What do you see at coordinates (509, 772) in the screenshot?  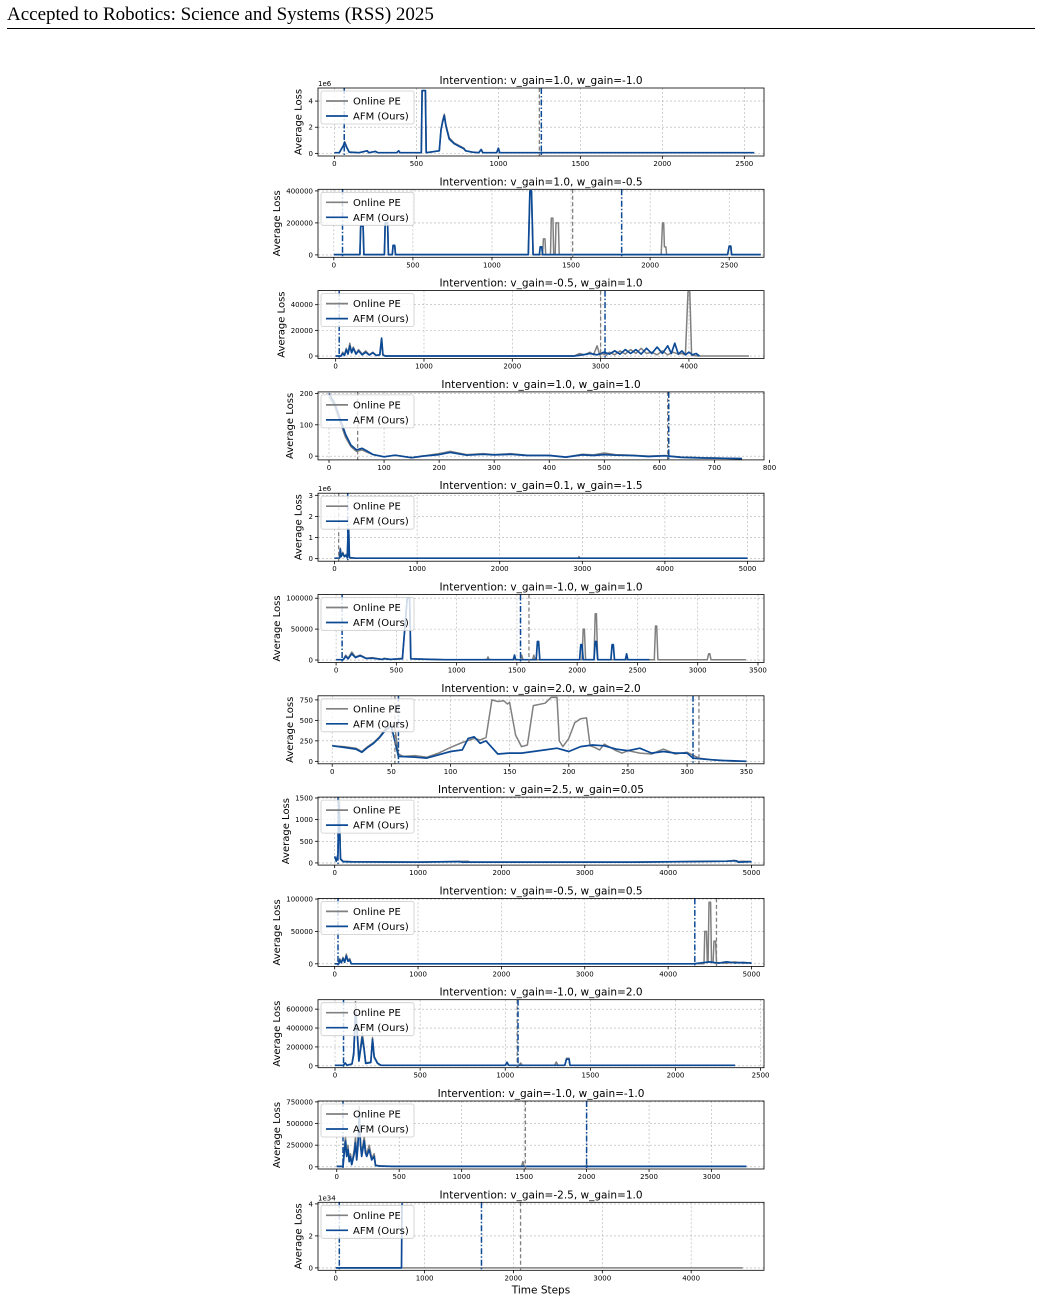 I see `x-tick-label: 150` at bounding box center [509, 772].